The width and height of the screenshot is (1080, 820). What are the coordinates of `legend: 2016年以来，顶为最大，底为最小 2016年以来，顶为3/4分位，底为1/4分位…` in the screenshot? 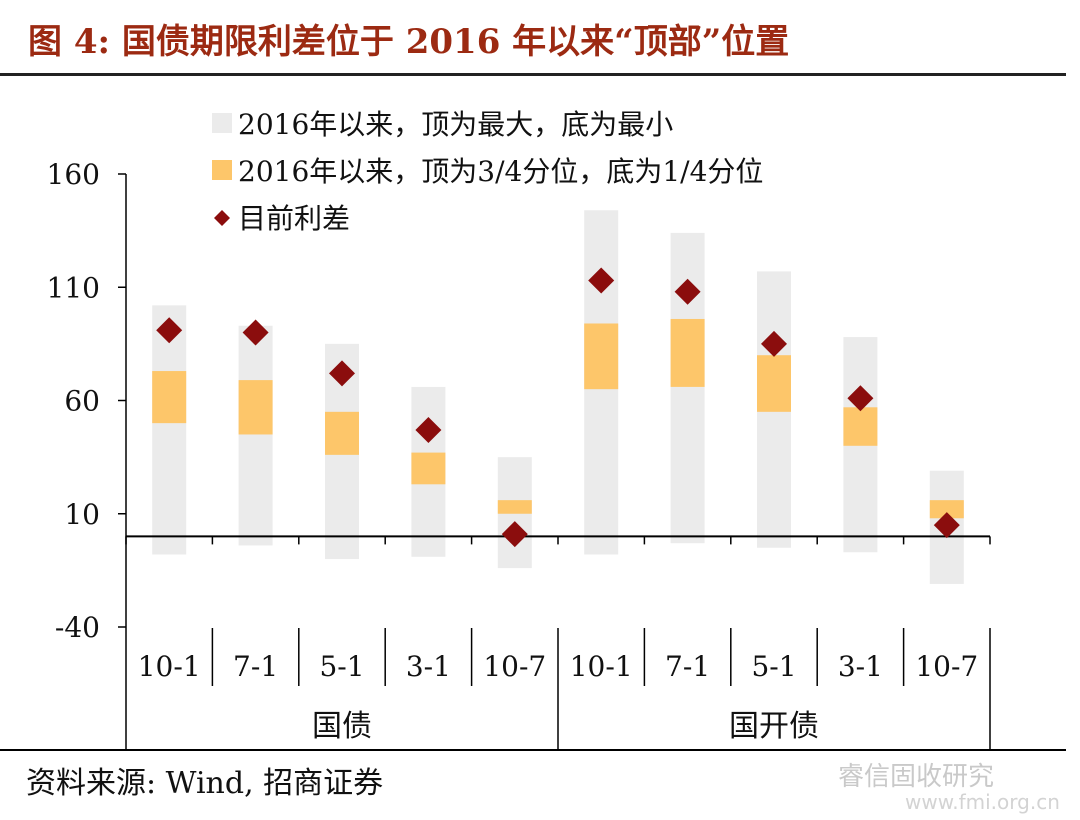 It's located at (487, 171).